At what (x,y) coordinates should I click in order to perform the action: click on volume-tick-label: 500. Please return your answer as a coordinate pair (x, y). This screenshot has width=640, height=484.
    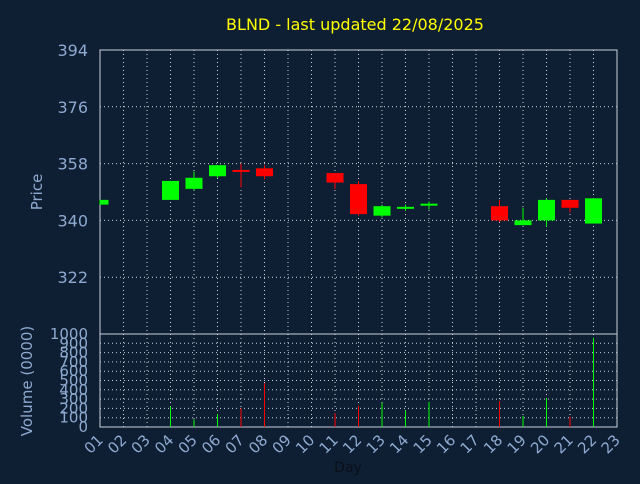
    Looking at the image, I should click on (73, 381).